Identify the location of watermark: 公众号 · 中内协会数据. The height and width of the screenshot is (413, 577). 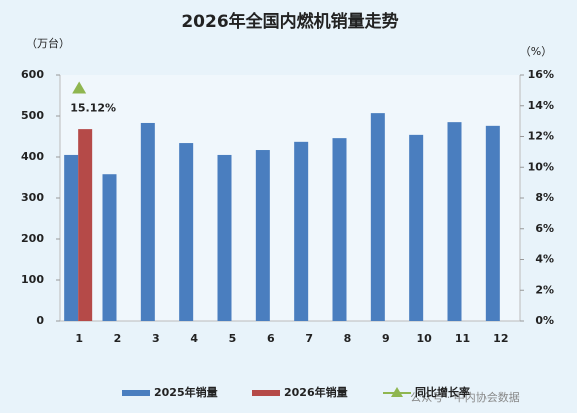
(465, 397).